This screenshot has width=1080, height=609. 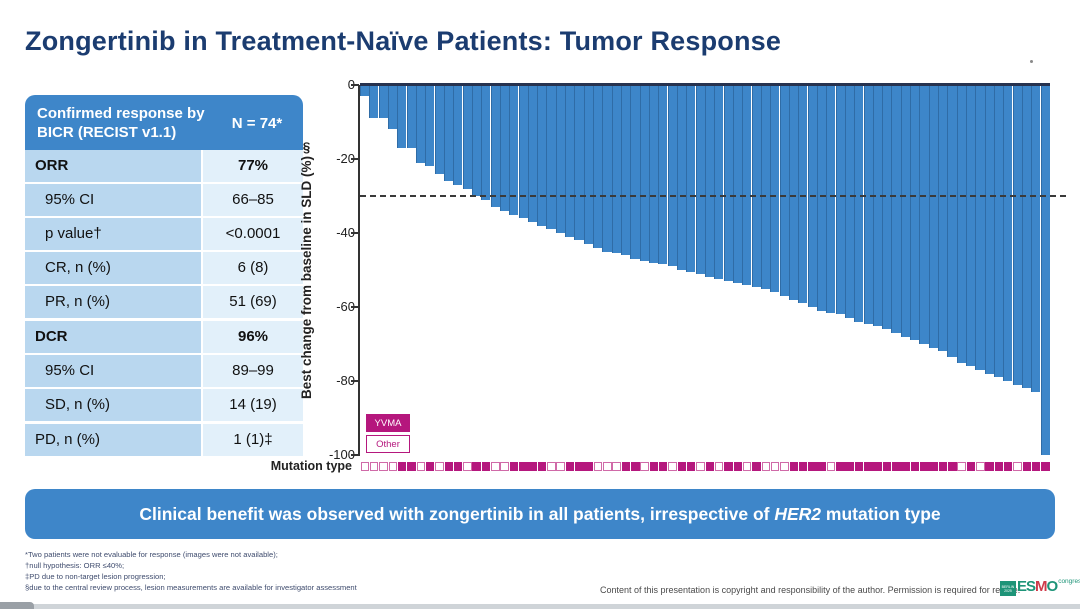 I want to click on table-row-value: 96%, so click(x=252, y=337).